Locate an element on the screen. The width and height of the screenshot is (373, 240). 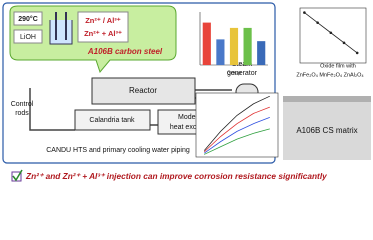
injection: Zn²⁺ + Al³⁺ is located at coordinates (103, 33).